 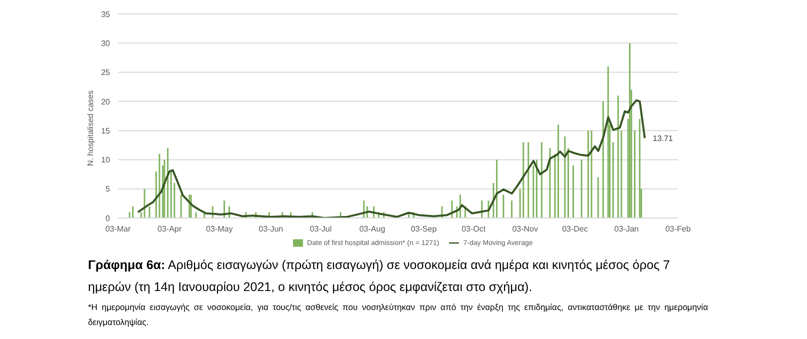 I want to click on y-tick-label: 5, so click(x=108, y=189).